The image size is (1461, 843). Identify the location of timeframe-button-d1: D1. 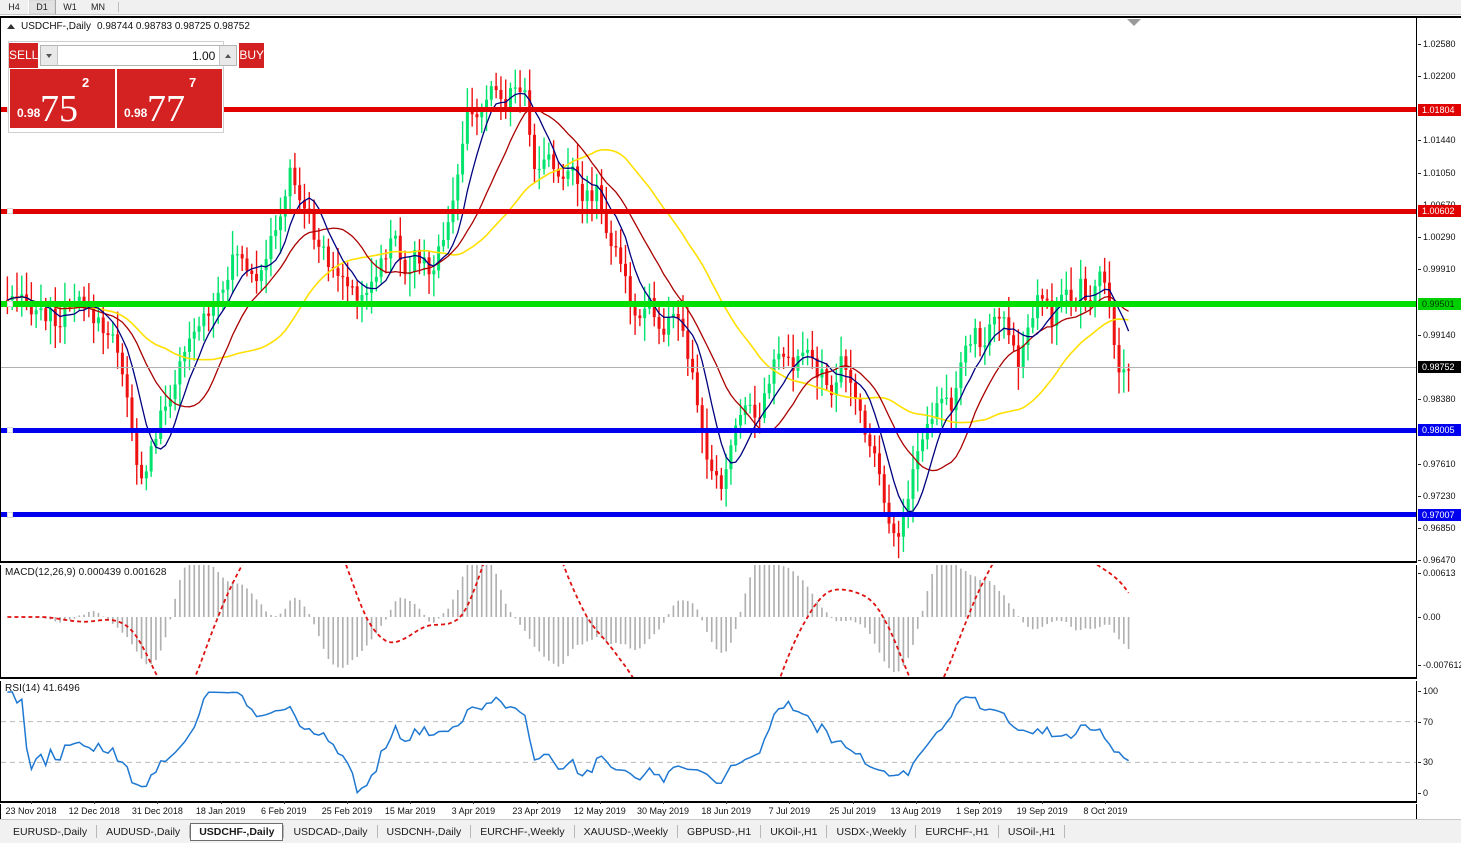
(42, 7).